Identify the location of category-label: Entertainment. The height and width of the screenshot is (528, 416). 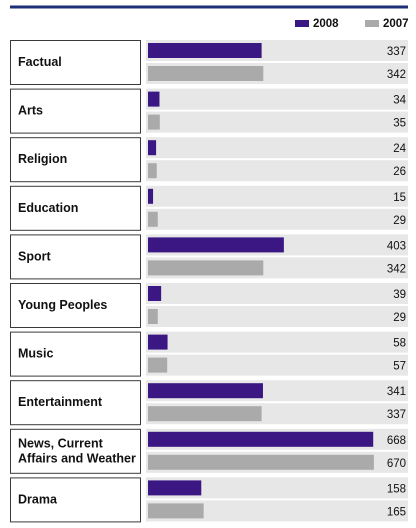
(60, 402).